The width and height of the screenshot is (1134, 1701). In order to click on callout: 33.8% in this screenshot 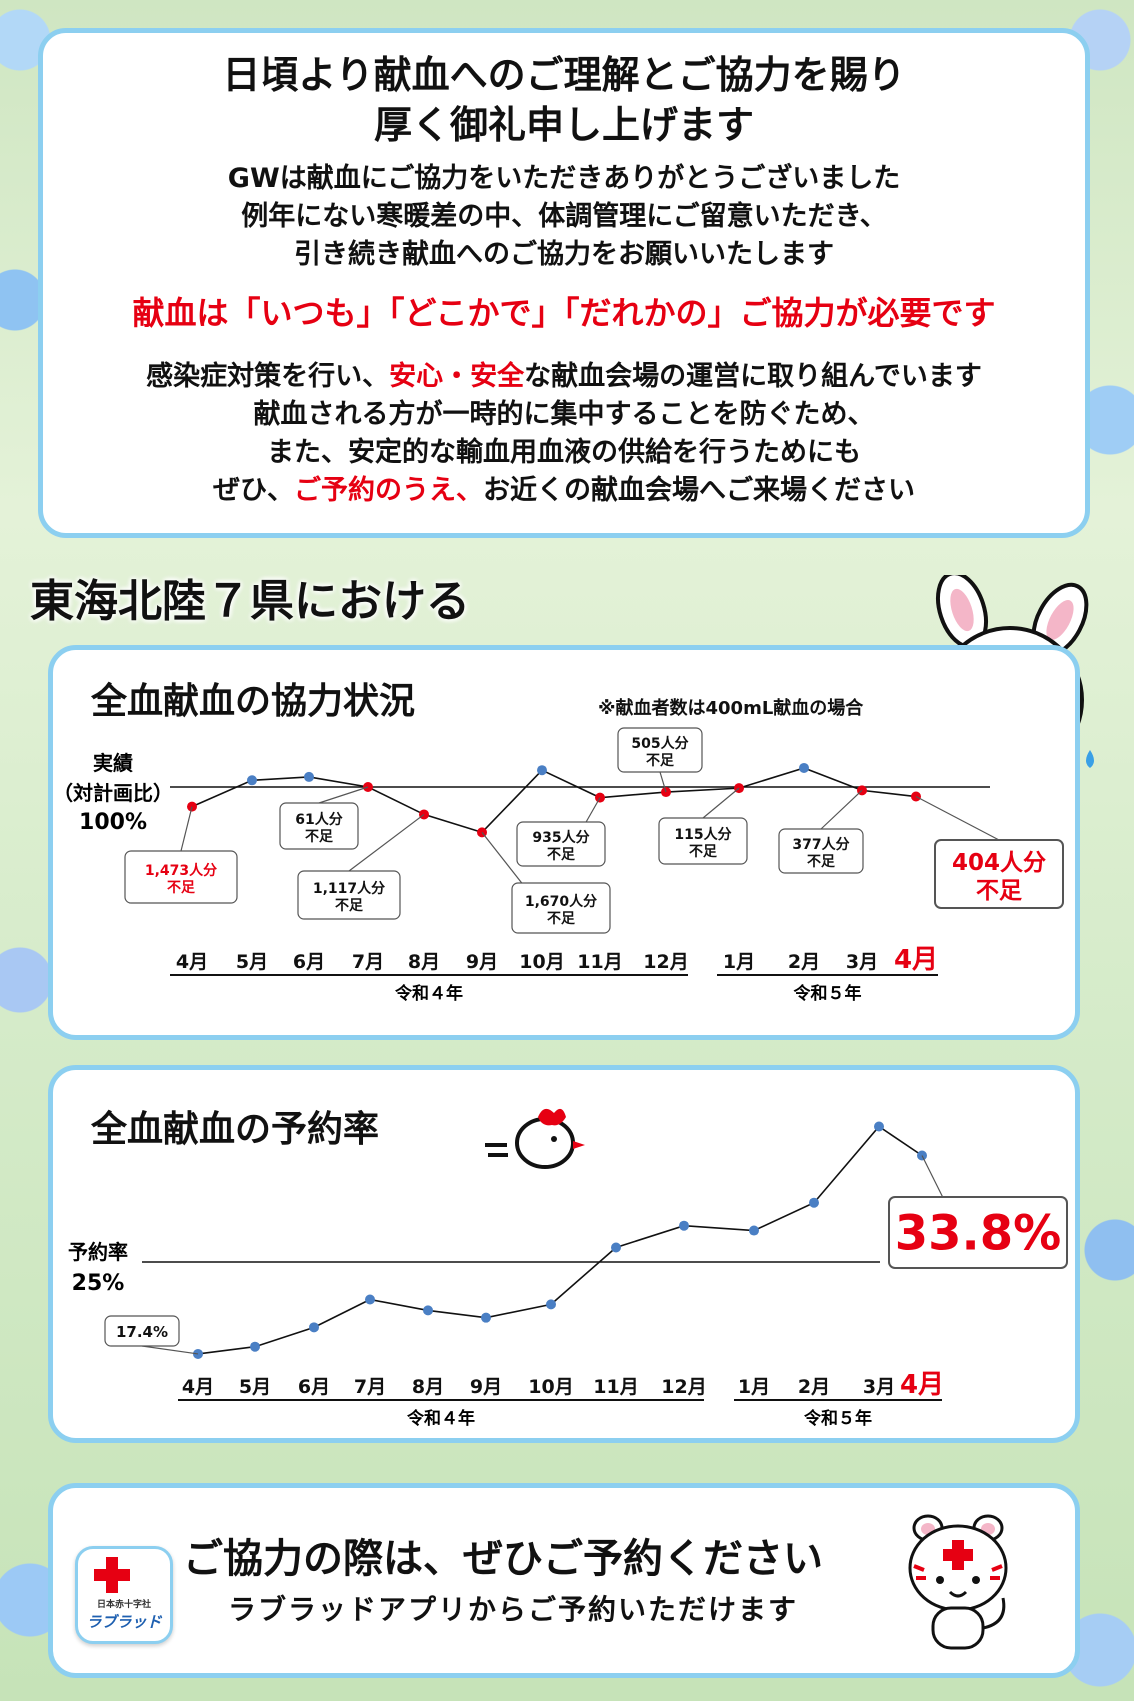, I will do `click(978, 1212)`.